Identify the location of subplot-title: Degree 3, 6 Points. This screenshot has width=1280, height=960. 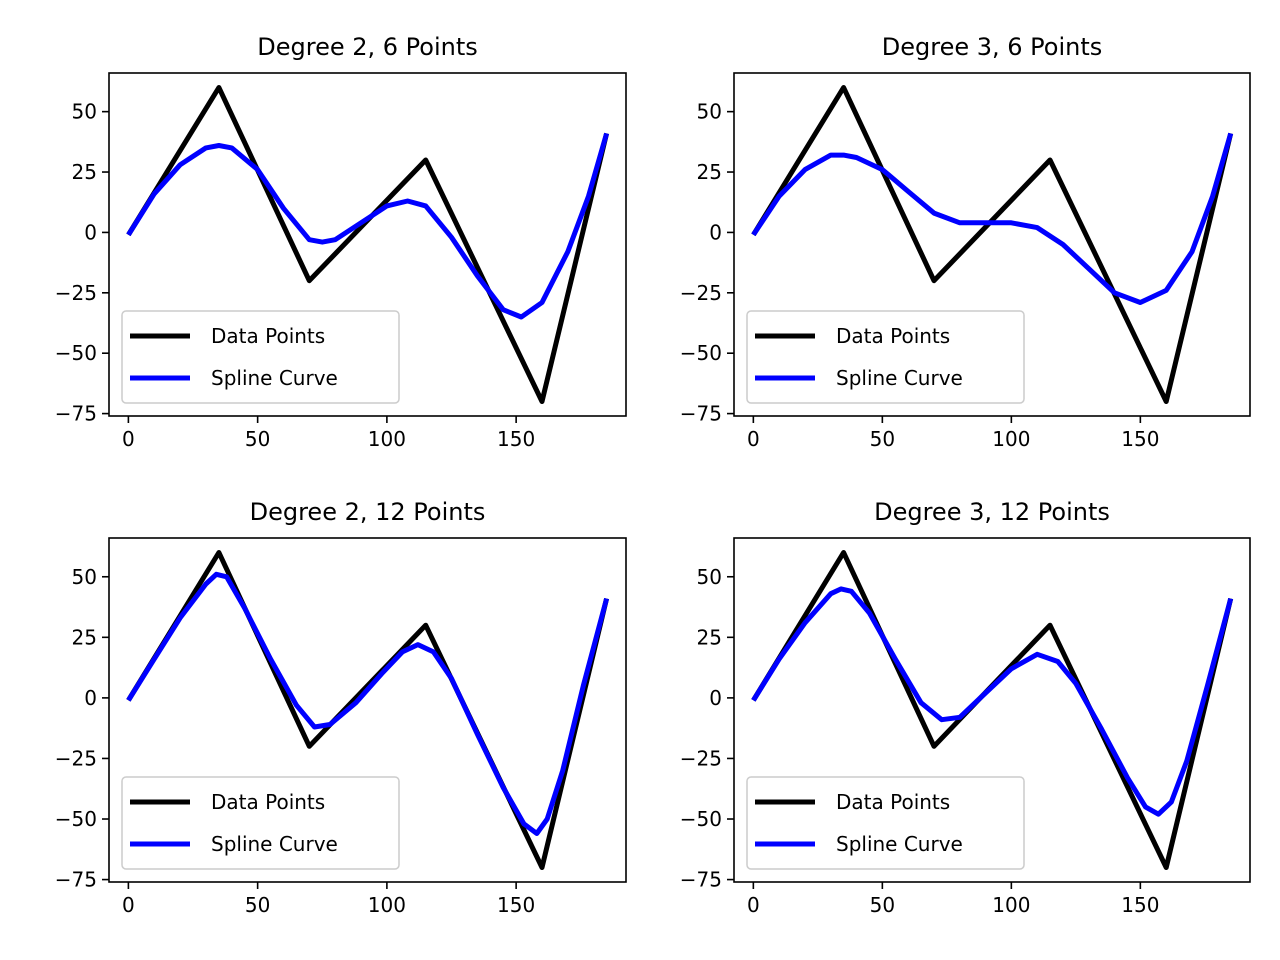
(992, 47).